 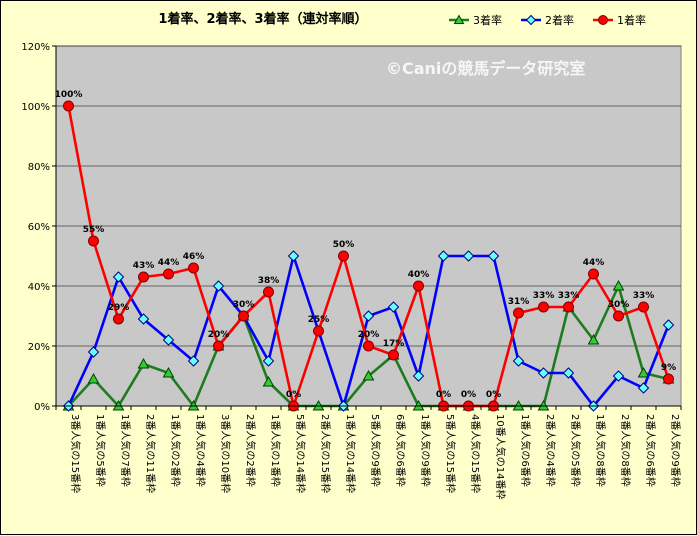 What do you see at coordinates (35, 47) in the screenshot?
I see `y-tick-label: 120%` at bounding box center [35, 47].